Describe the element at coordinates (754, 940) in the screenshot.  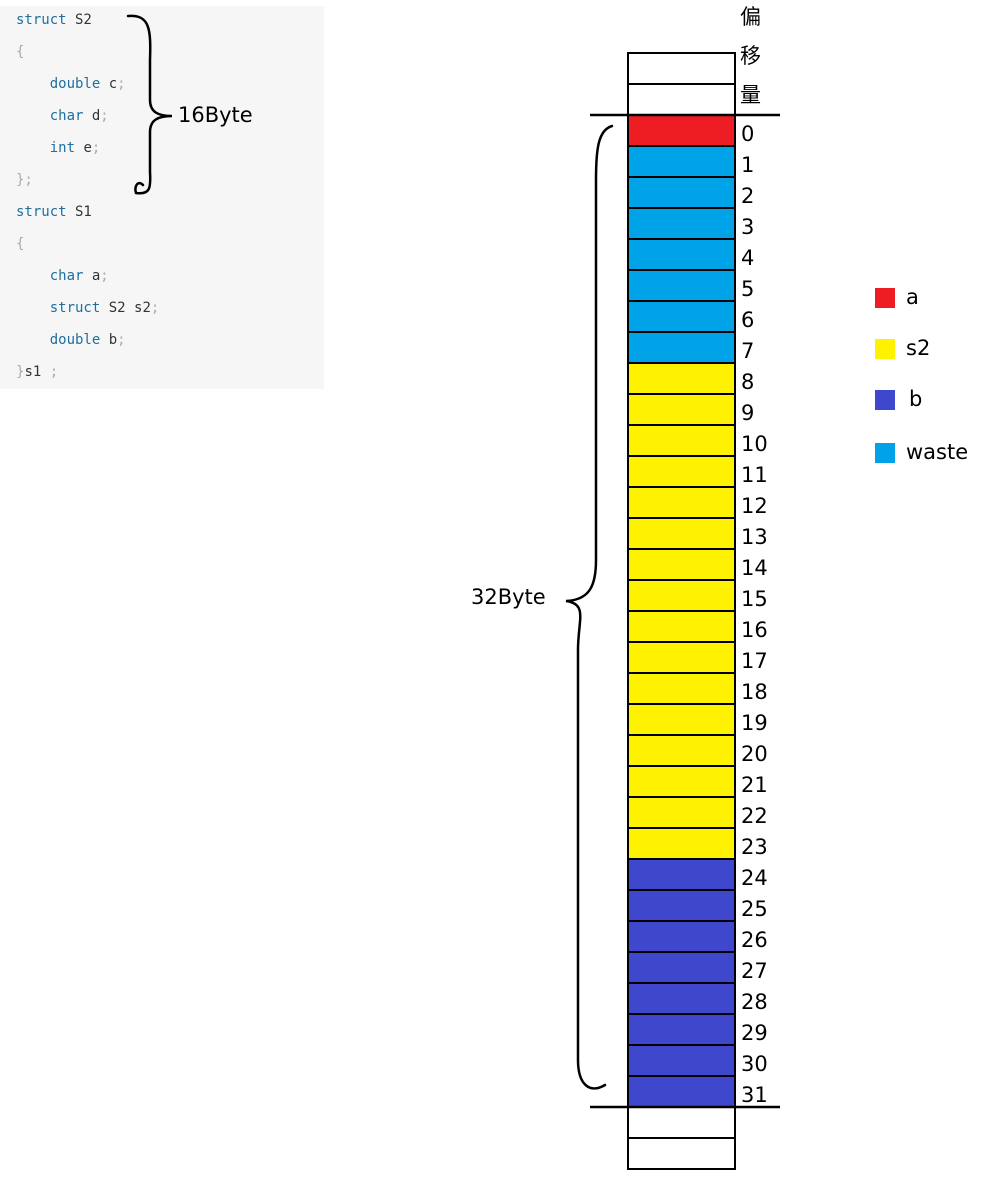
I see `offset-label: 26` at that location.